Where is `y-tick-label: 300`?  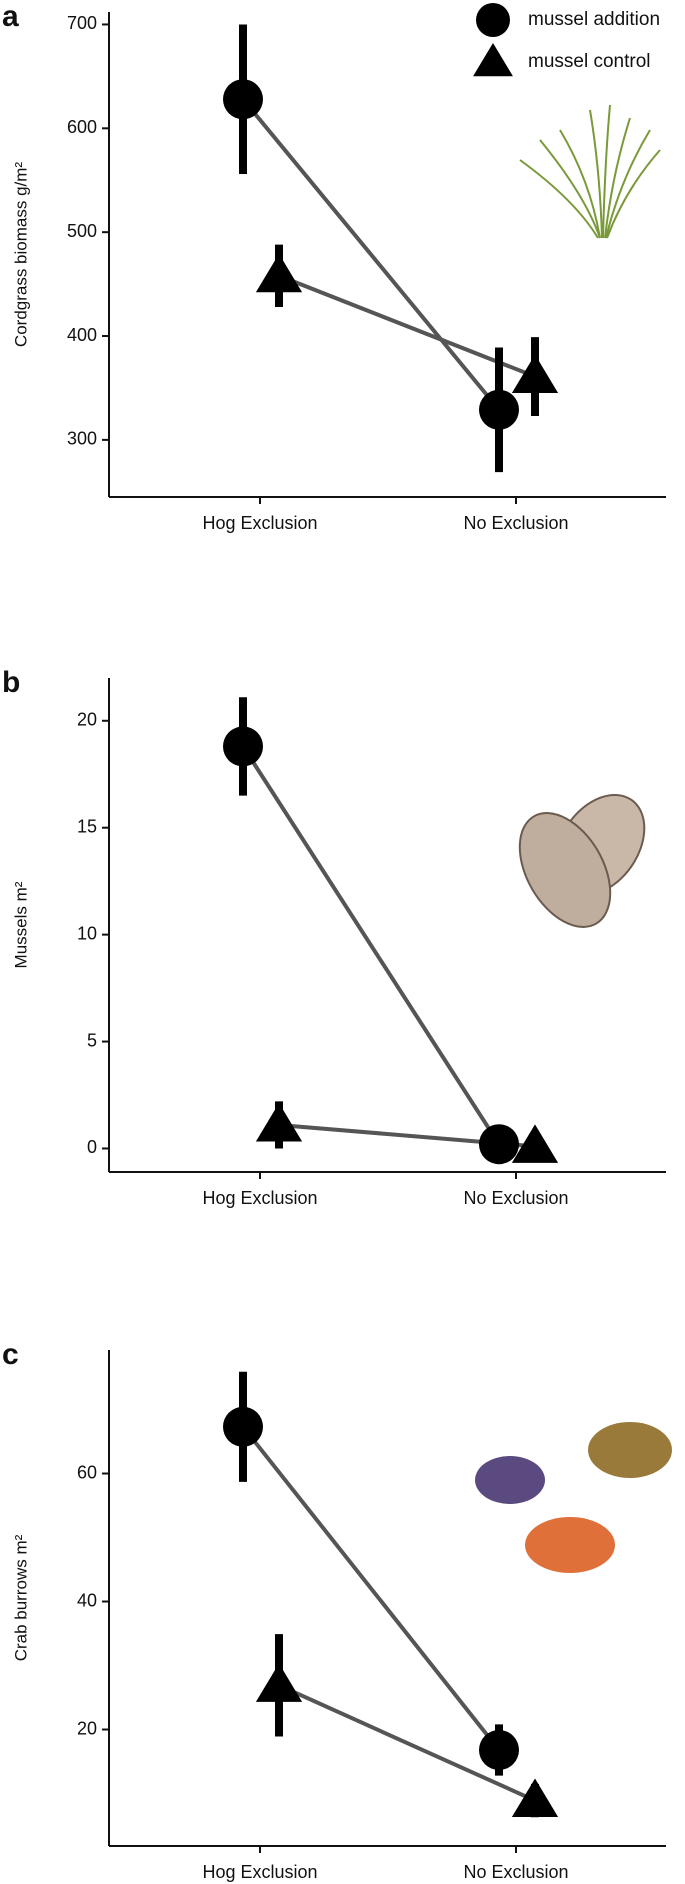 y-tick-label: 300 is located at coordinates (82, 439).